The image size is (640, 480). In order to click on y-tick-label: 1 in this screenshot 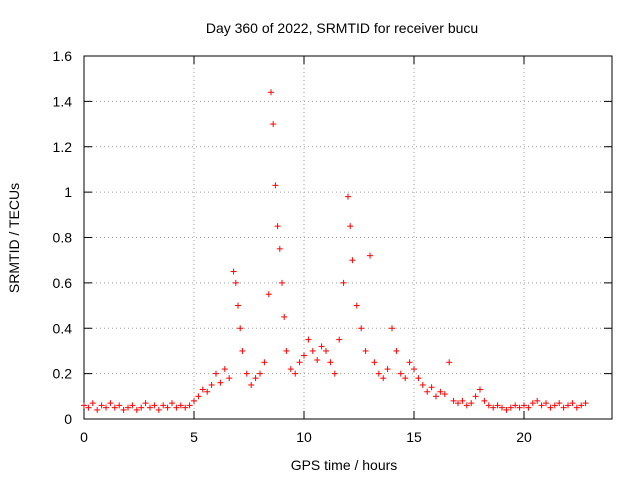, I will do `click(68, 192)`.